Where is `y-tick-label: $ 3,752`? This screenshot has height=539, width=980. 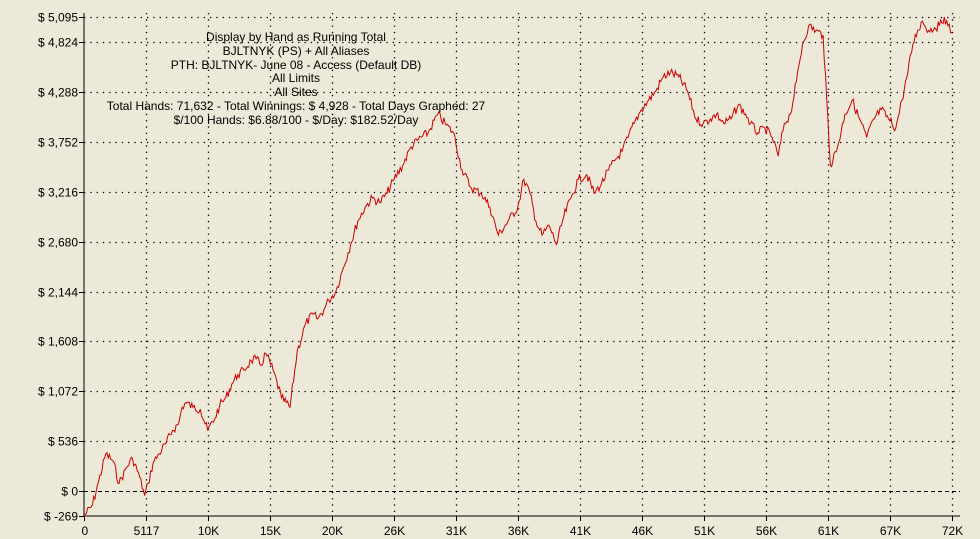
y-tick-label: $ 3,752 is located at coordinates (58, 143).